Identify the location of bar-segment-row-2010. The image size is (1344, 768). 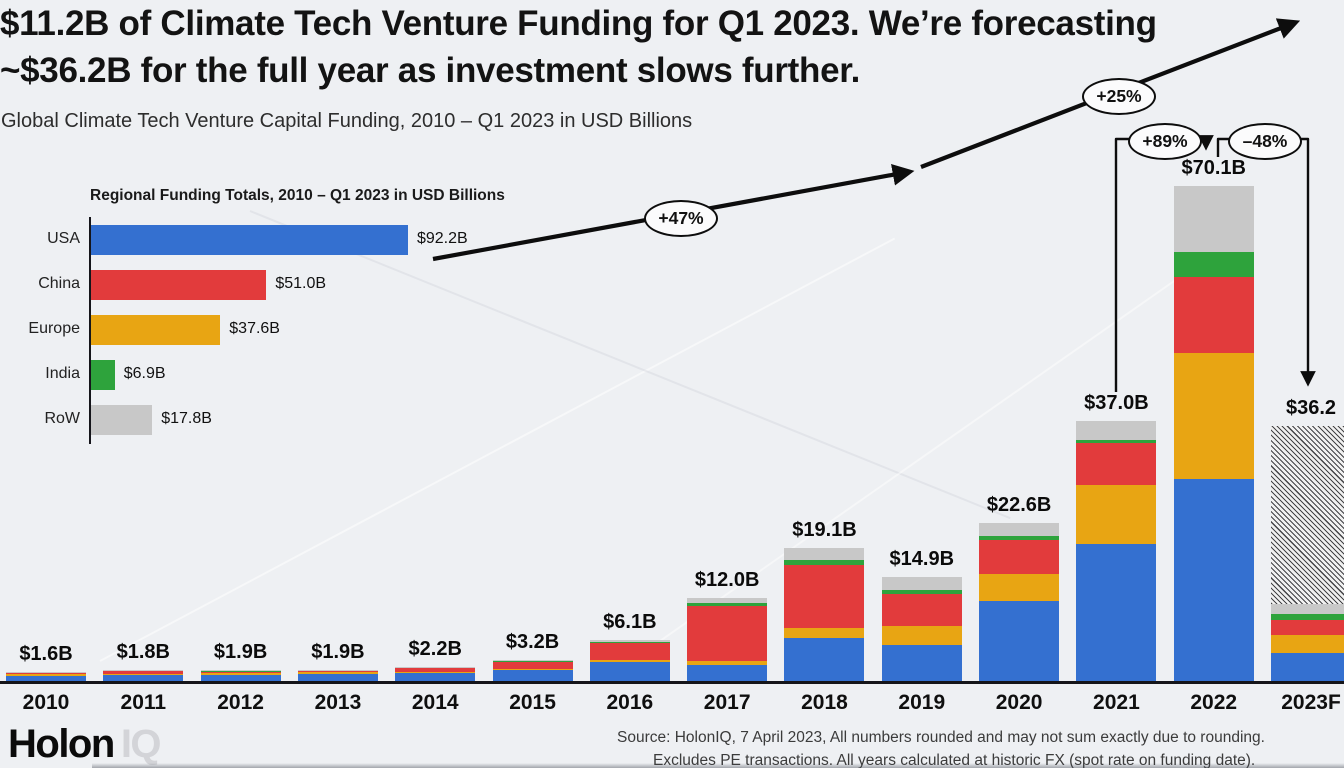
(46, 672).